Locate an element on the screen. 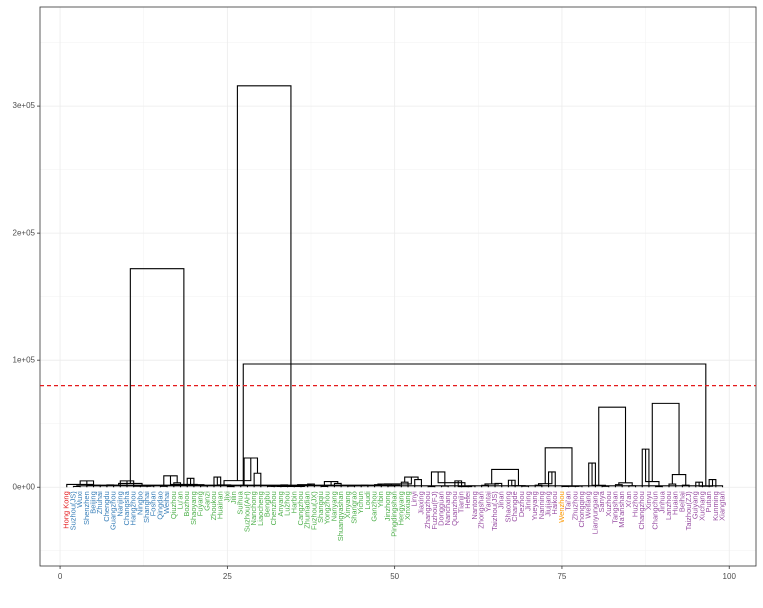 The image size is (763, 608). leaf-label: Hengyang is located at coordinates (400, 508).